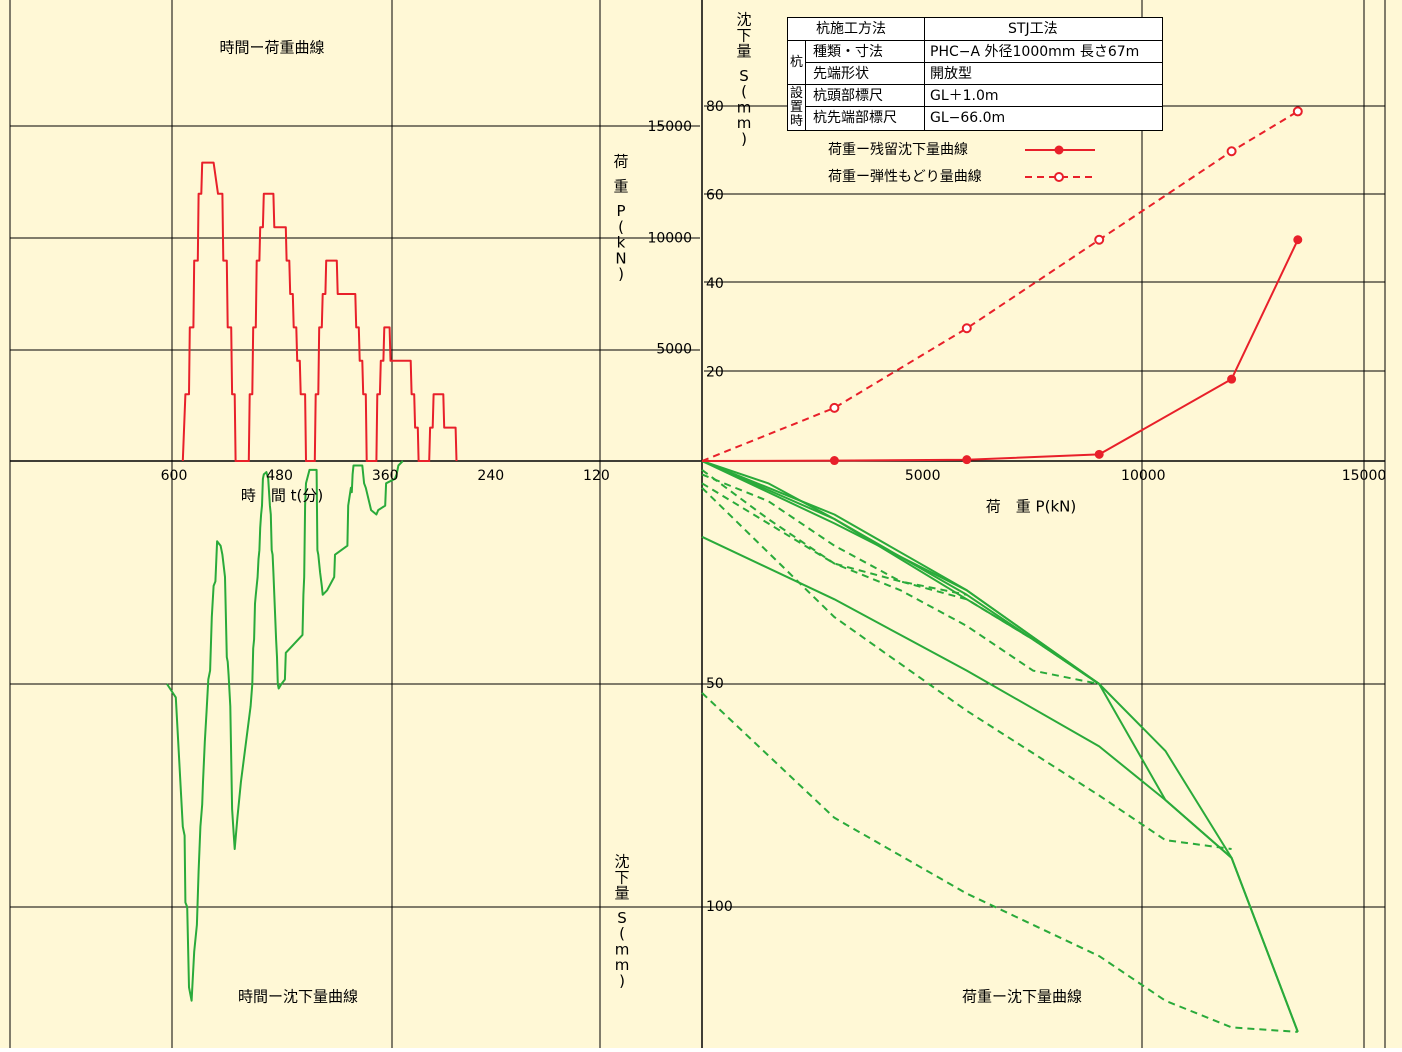 The image size is (1402, 1052). I want to click on y-tick-label-settlement-top: 20, so click(715, 373).